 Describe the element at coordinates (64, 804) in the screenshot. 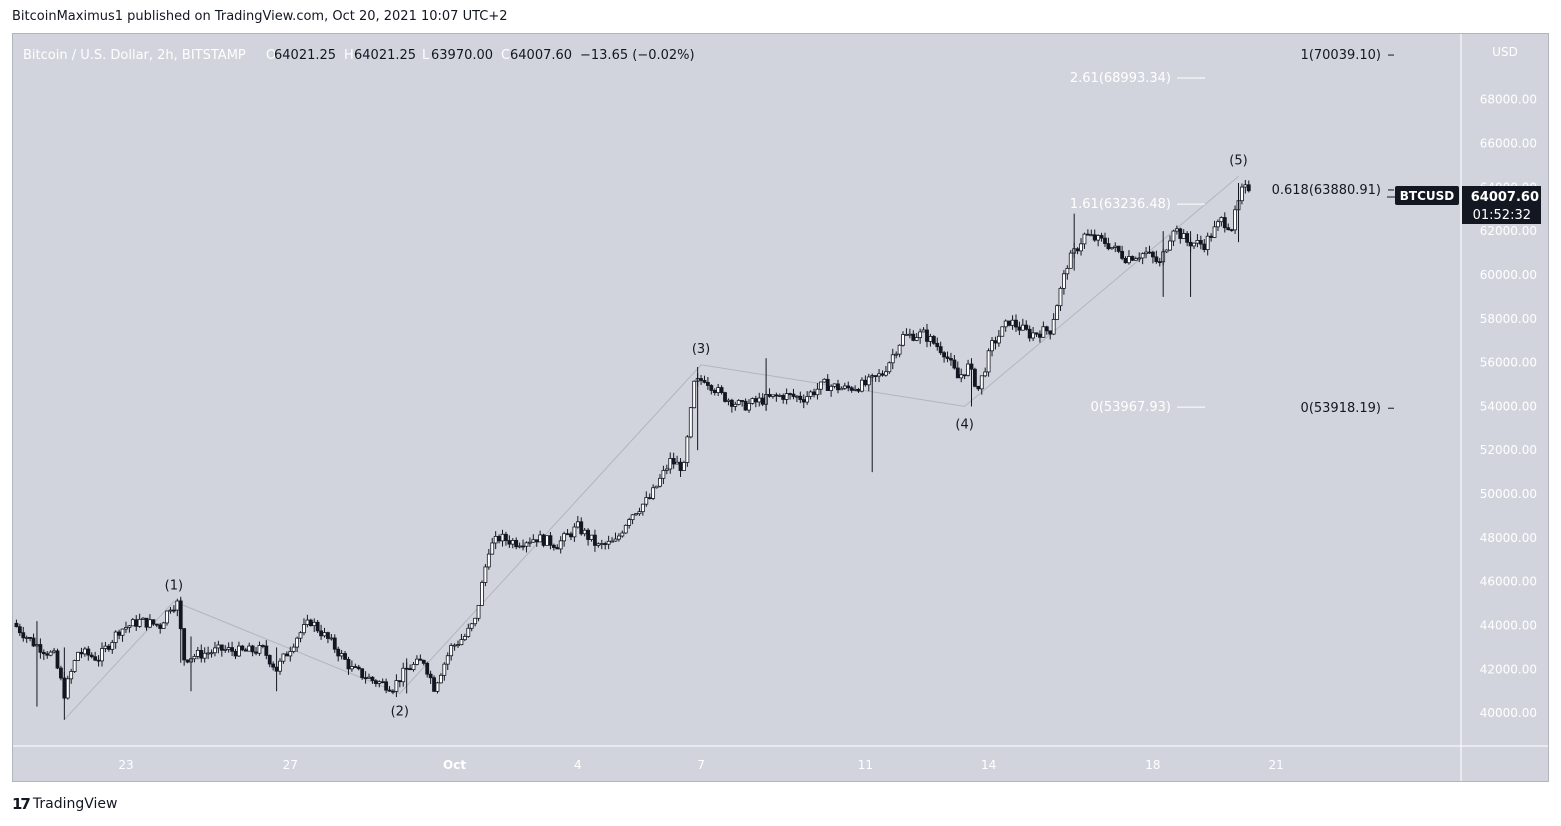

I see `tradingview-brand: 17 TradingView` at that location.